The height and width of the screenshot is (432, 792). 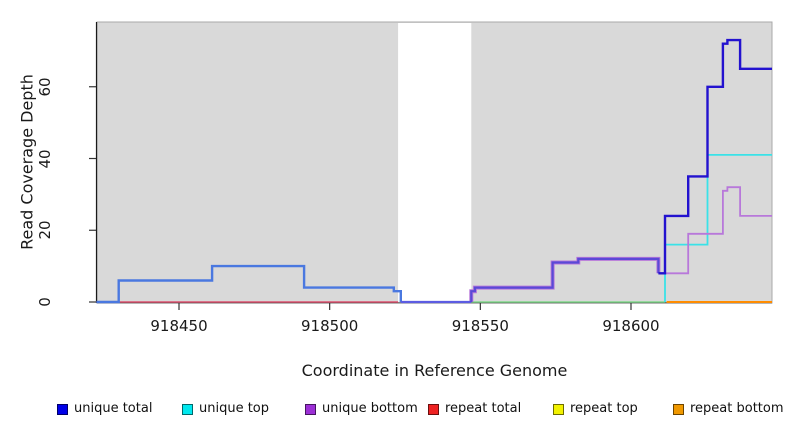 I want to click on x-tick-label: 918550, so click(x=480, y=326).